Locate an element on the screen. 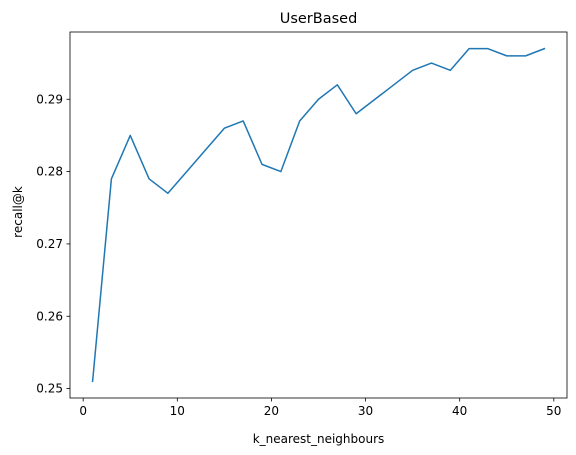  x-tick-label: 30 is located at coordinates (365, 411).